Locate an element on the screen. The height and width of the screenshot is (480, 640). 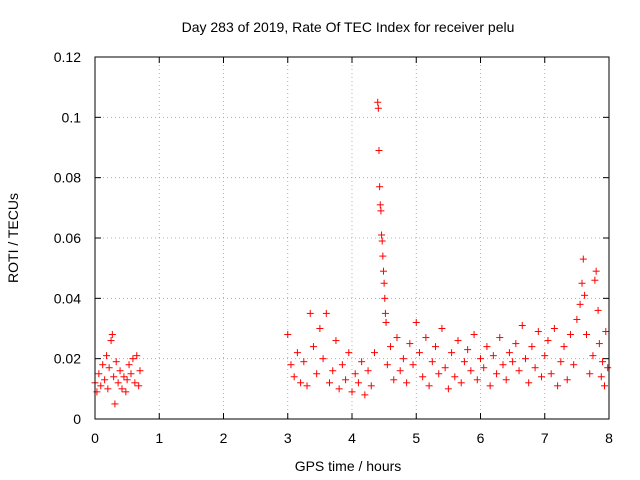
y-tick-label: 0.12 is located at coordinates (67, 57).